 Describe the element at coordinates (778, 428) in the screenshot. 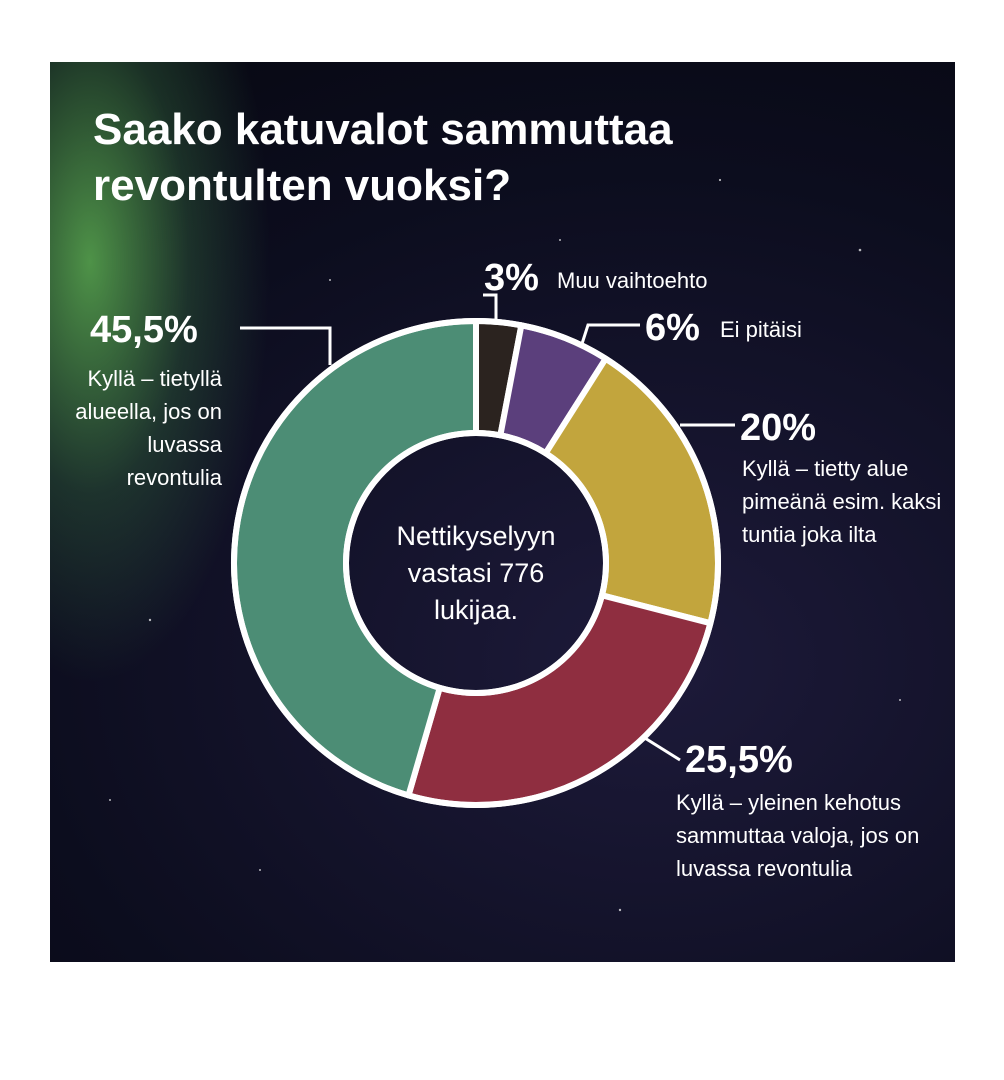

I see `value-label: 20%` at that location.